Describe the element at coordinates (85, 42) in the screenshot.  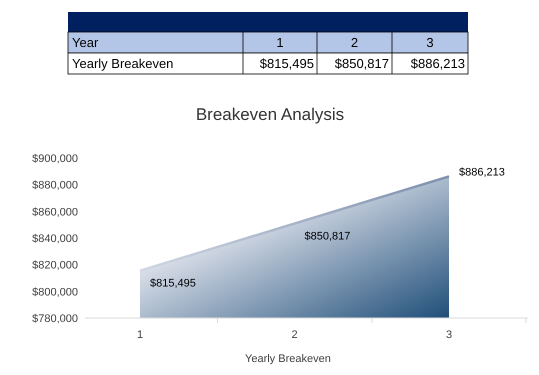
I see `text: Year` at that location.